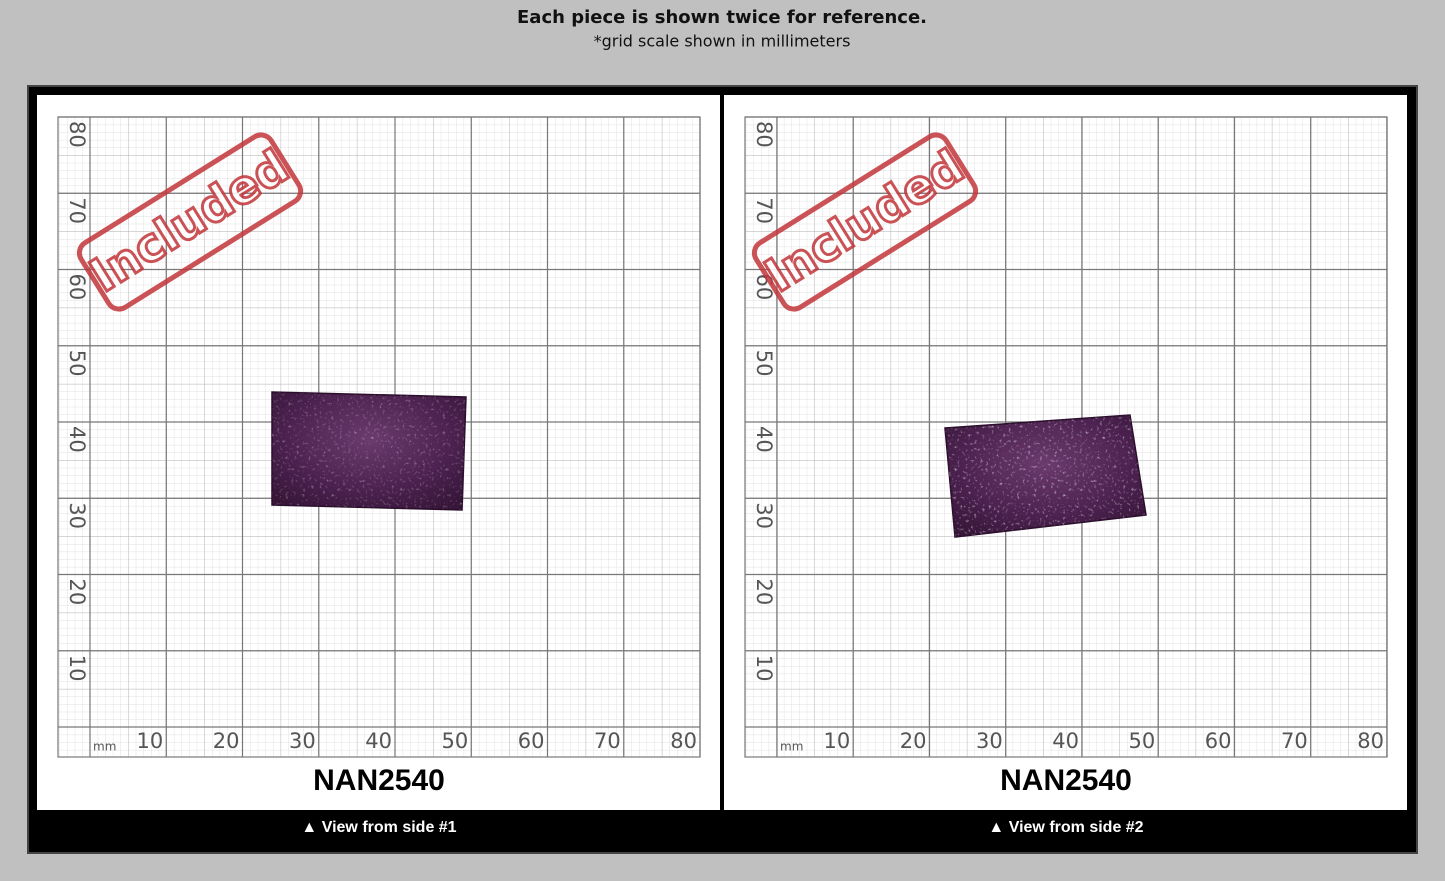 This screenshot has width=1445, height=881. I want to click on subtitle: *grid scale shown in millimeters, so click(722, 41).